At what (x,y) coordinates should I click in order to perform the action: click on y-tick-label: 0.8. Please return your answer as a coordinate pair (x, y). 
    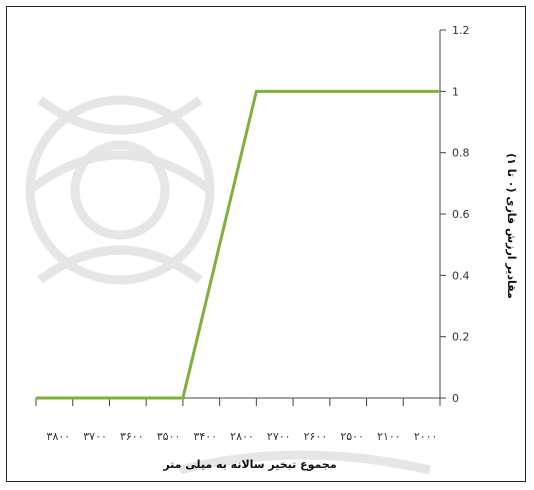
    Looking at the image, I should click on (461, 153).